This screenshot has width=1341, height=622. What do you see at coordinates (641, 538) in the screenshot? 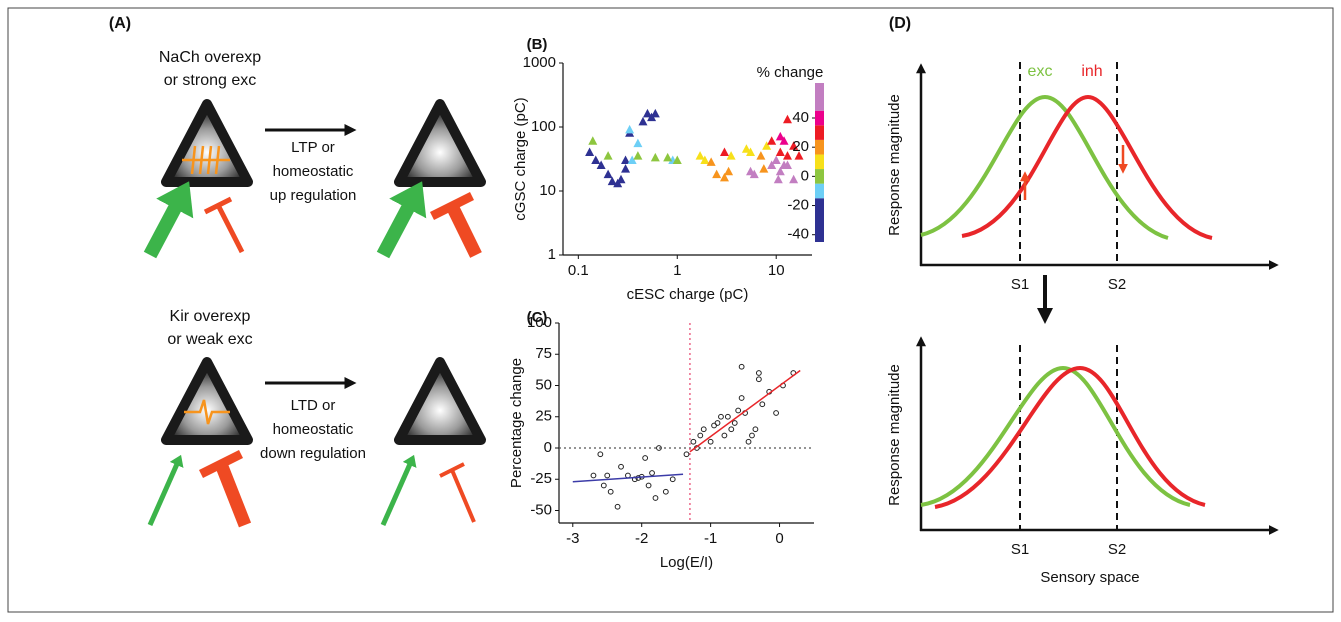
I see `x-tick-label: -2` at bounding box center [641, 538].